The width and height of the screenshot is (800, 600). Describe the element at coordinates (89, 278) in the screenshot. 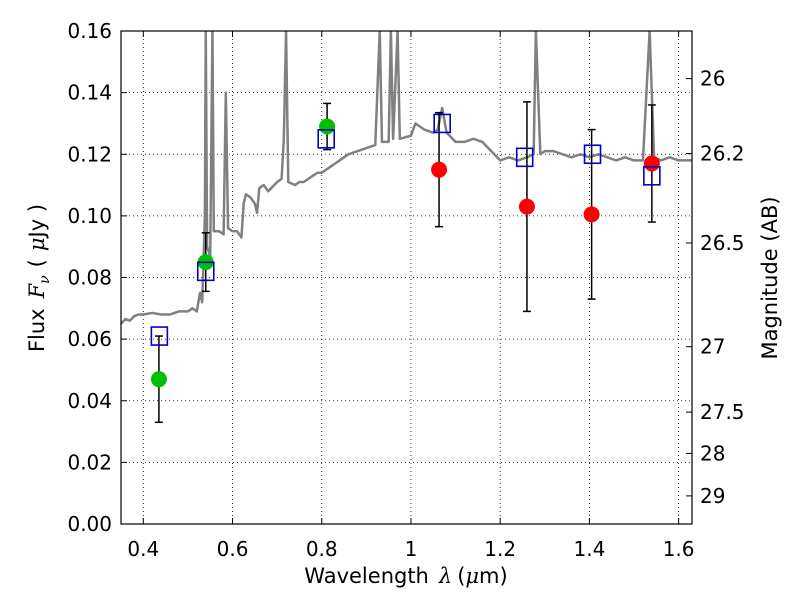

I see `y-tick-label: 0.08` at that location.